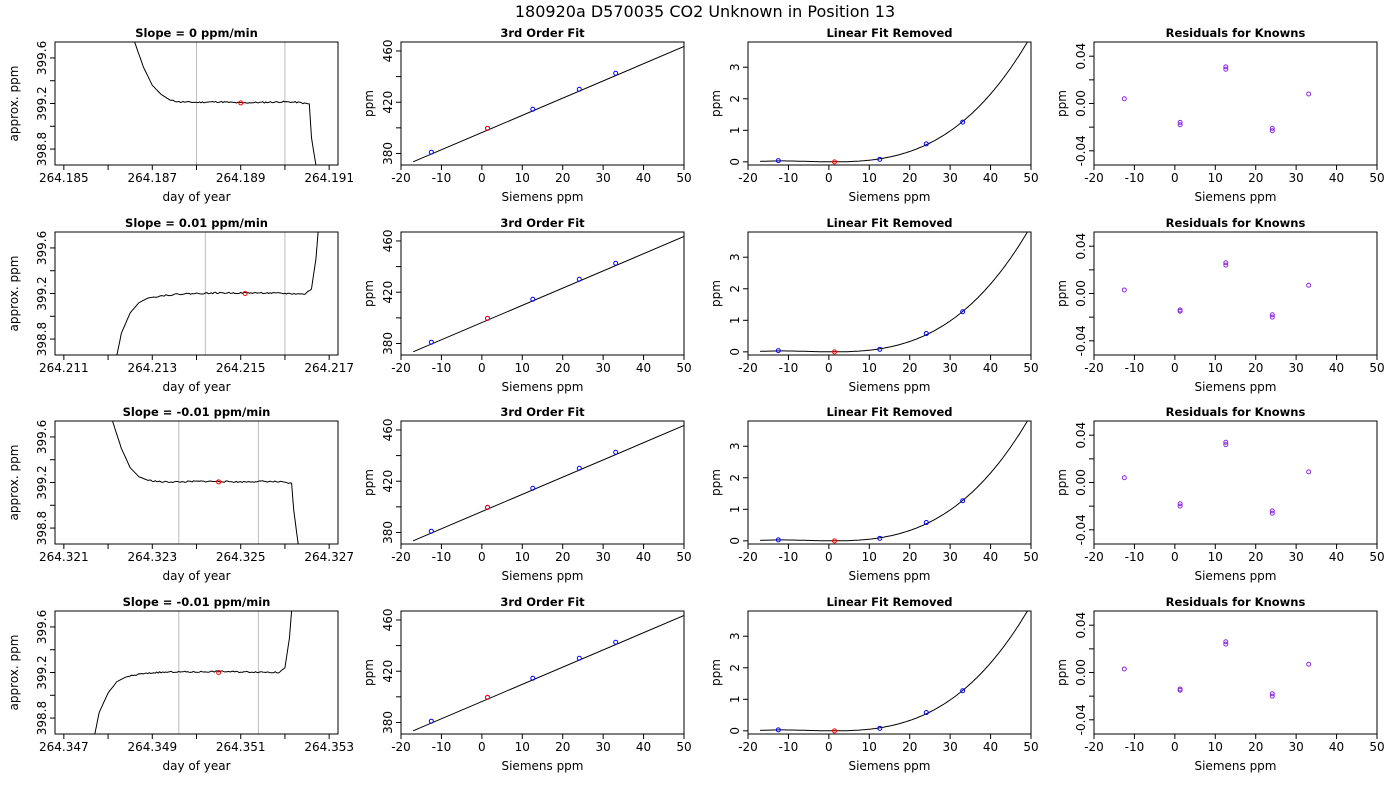 This screenshot has width=1400, height=805. Describe the element at coordinates (219, 482) in the screenshot. I see `unknown-marker` at that location.